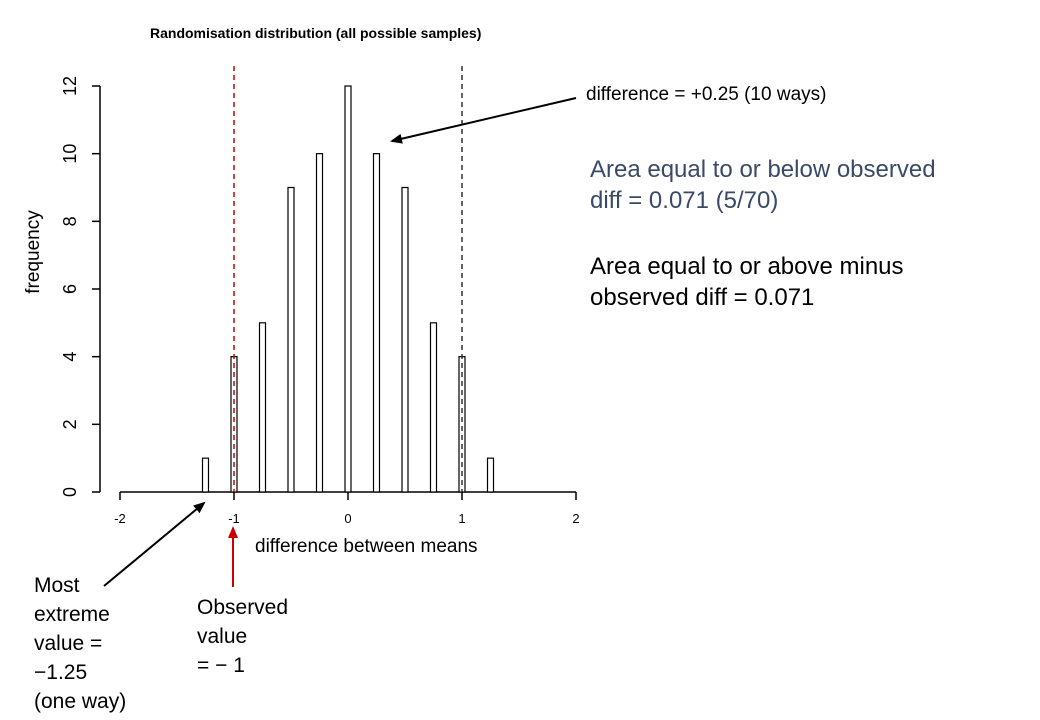 This screenshot has height=720, width=1040. I want to click on x-axis-label: difference between means, so click(366, 546).